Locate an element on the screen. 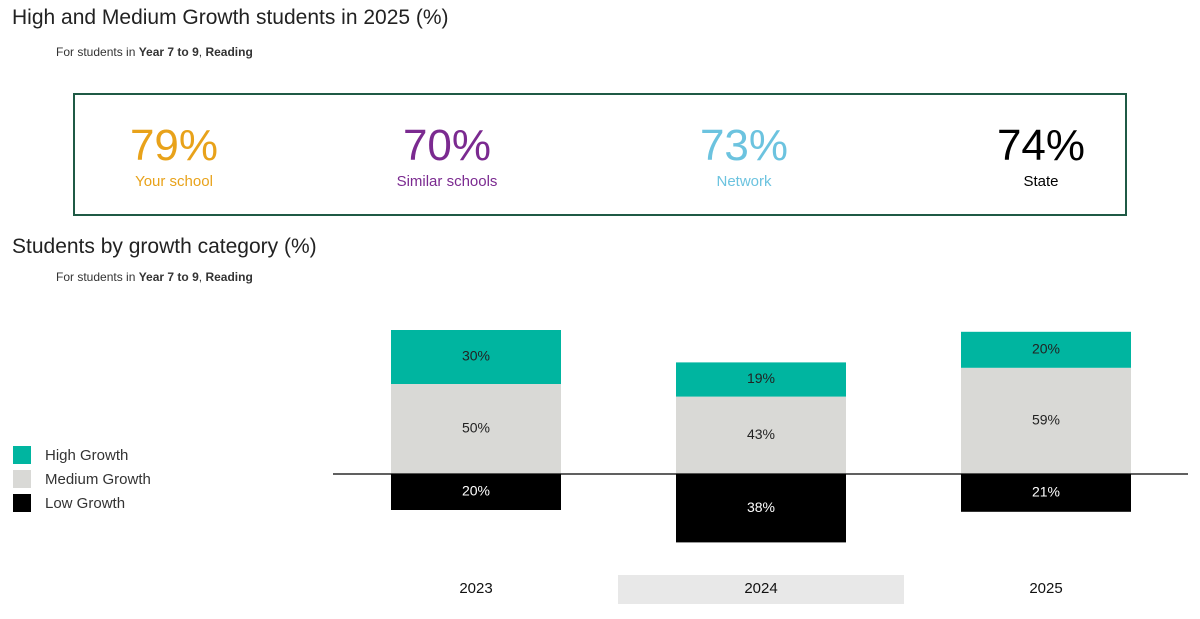 Image resolution: width=1200 pixels, height=619 pixels. bar-low-growth-2025 is located at coordinates (1046, 493).